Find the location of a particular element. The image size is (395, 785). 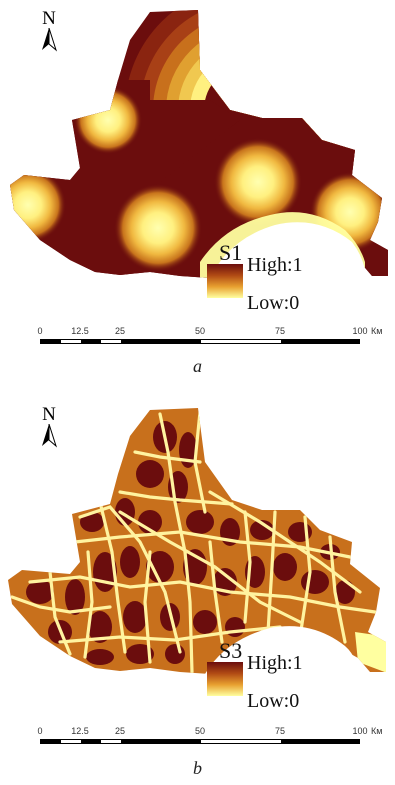

panel-caption-a: a is located at coordinates (197, 366).